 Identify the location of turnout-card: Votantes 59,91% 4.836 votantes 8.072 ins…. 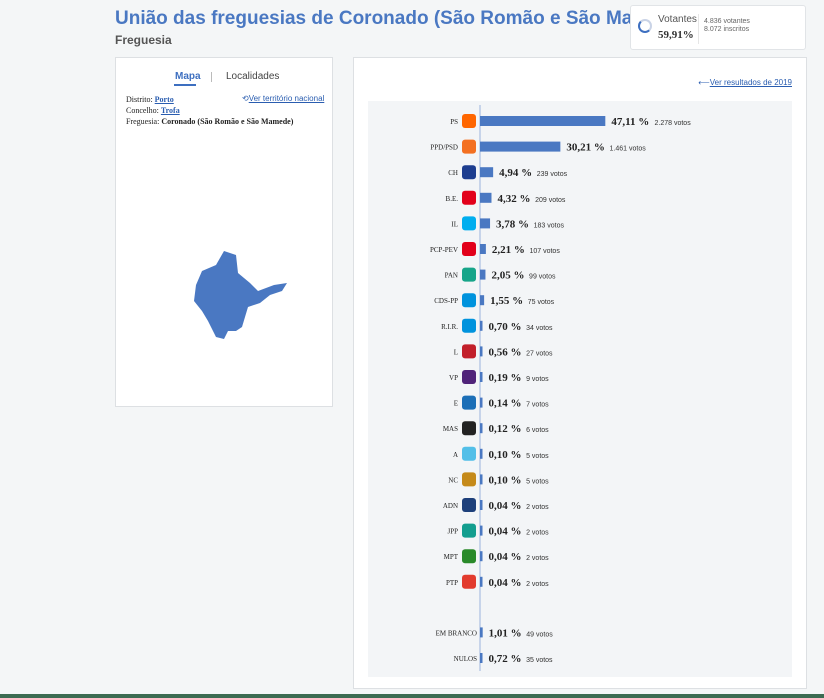
(718, 27).